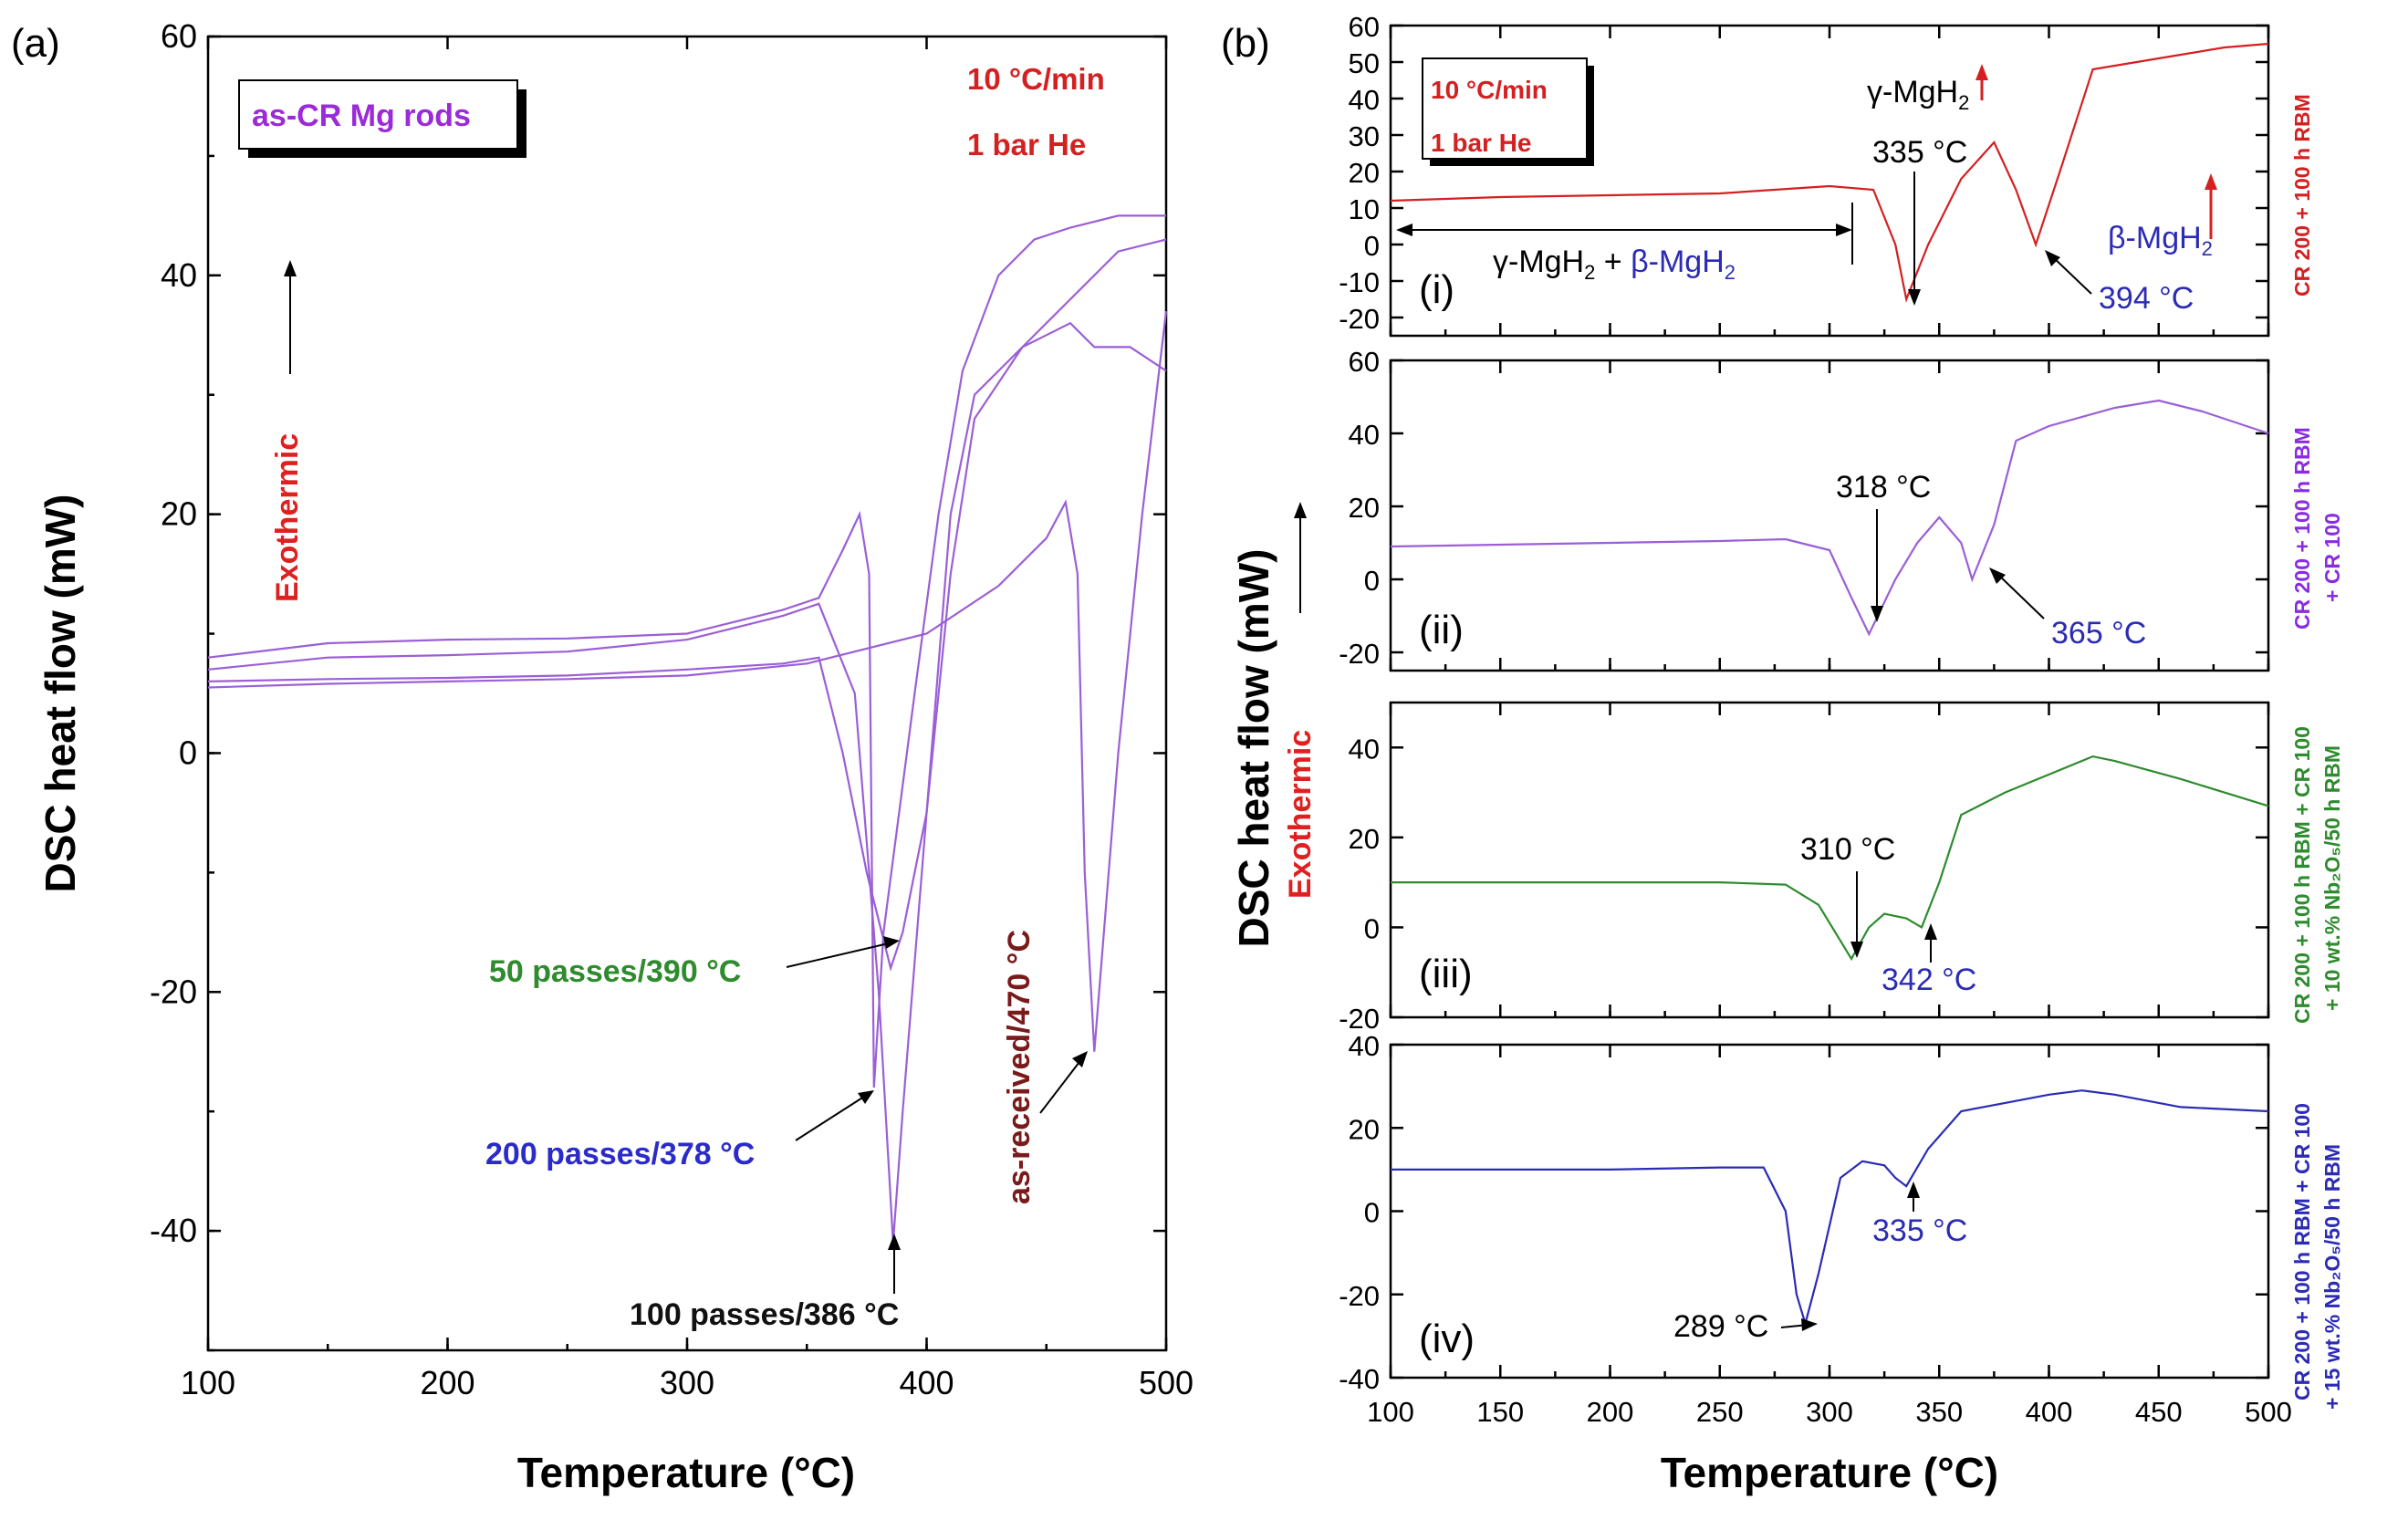 Image resolution: width=2408 pixels, height=1520 pixels. I want to click on panel-a-y-tick-label: 0, so click(188, 752).